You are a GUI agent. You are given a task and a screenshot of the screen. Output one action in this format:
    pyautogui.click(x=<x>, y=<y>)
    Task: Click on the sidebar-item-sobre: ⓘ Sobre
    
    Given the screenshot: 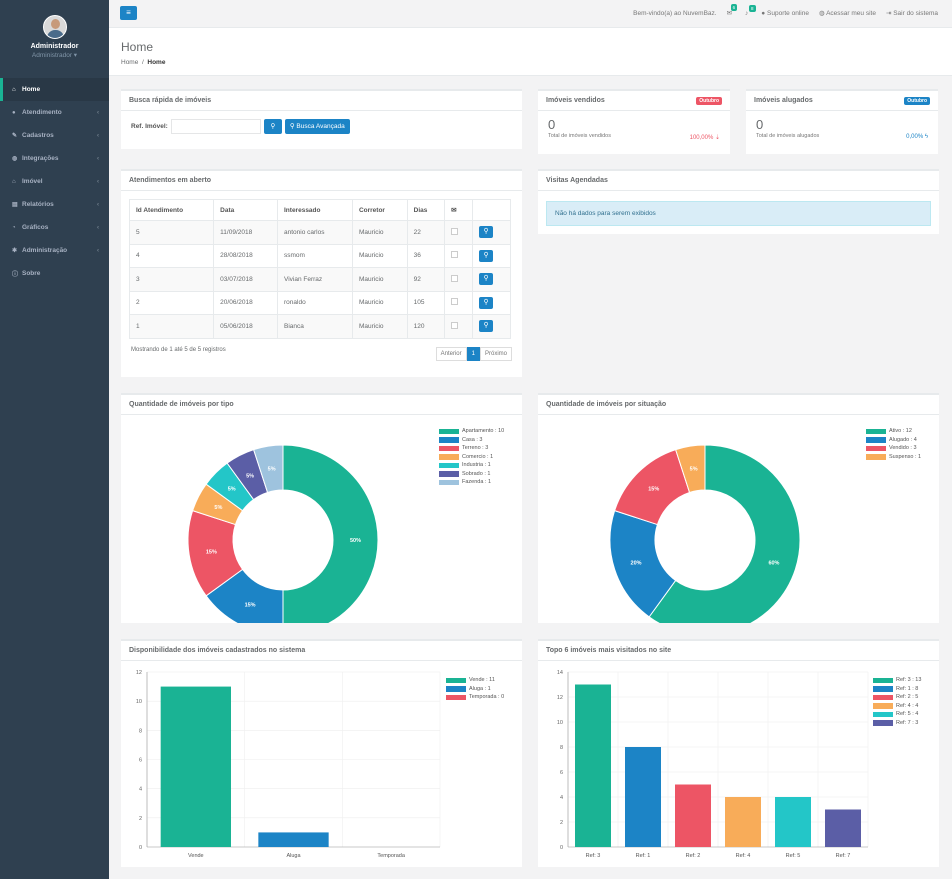 What is the action you would take?
    pyautogui.click(x=54, y=273)
    